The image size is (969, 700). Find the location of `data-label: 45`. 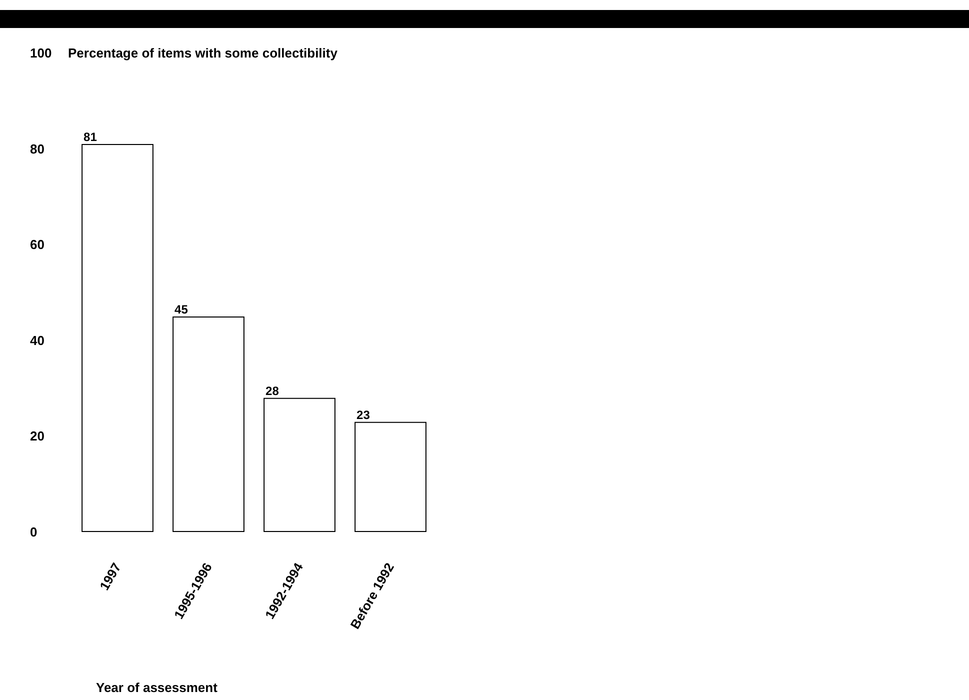

data-label: 45 is located at coordinates (181, 309).